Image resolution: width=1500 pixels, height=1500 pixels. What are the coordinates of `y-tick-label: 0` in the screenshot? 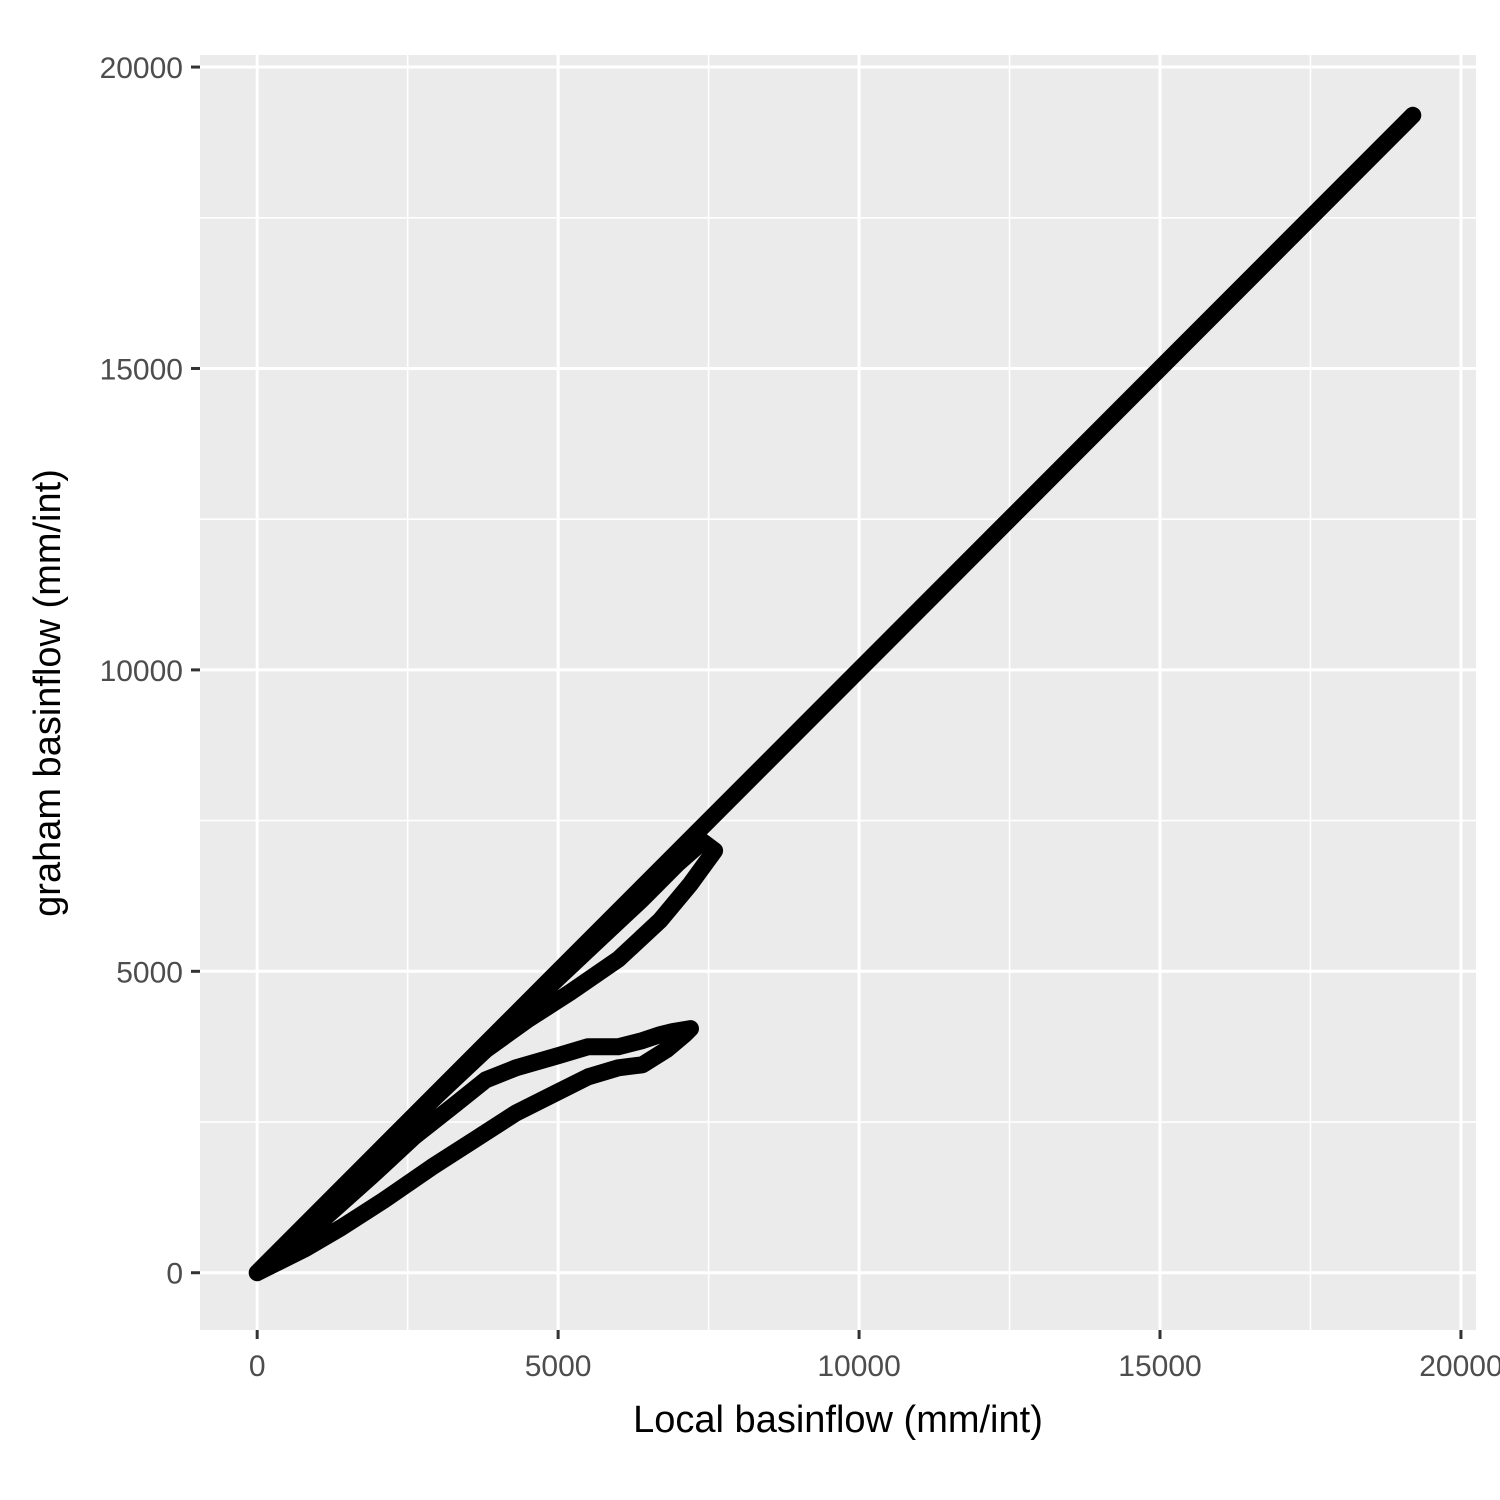 It's located at (174, 1274).